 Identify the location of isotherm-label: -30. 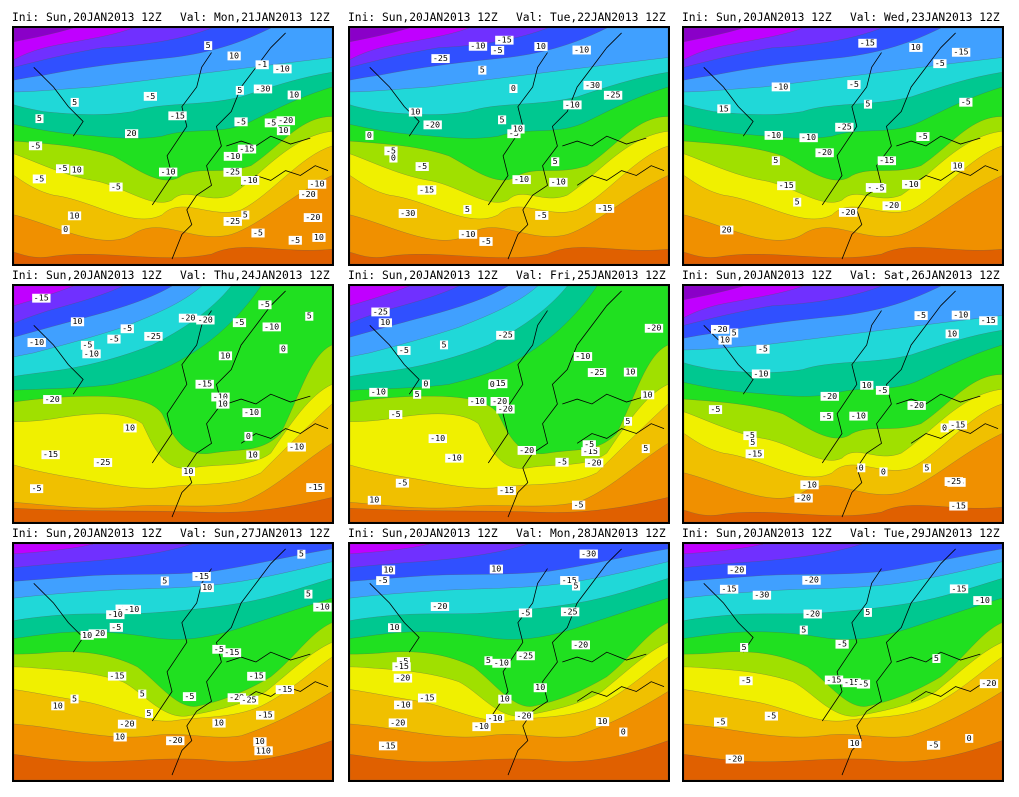
(592, 85).